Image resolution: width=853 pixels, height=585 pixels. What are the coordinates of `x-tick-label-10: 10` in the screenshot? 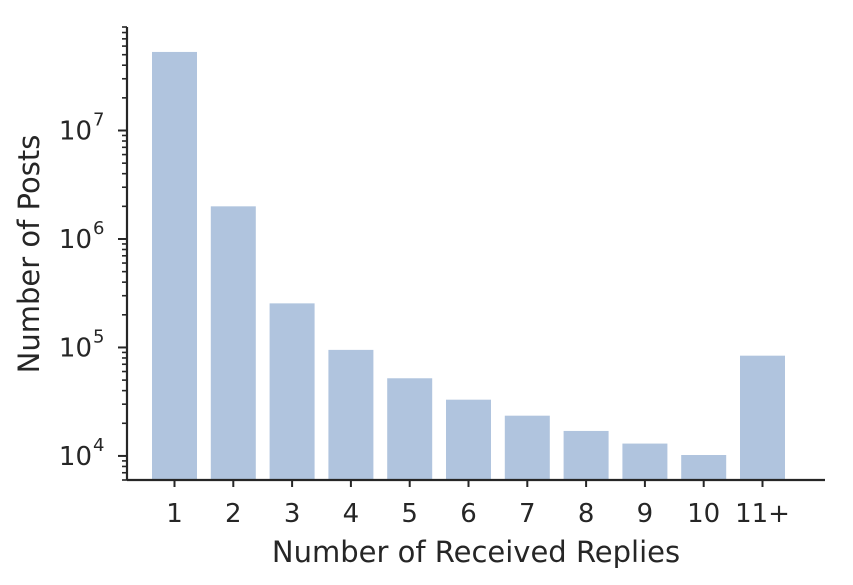 It's located at (703, 514).